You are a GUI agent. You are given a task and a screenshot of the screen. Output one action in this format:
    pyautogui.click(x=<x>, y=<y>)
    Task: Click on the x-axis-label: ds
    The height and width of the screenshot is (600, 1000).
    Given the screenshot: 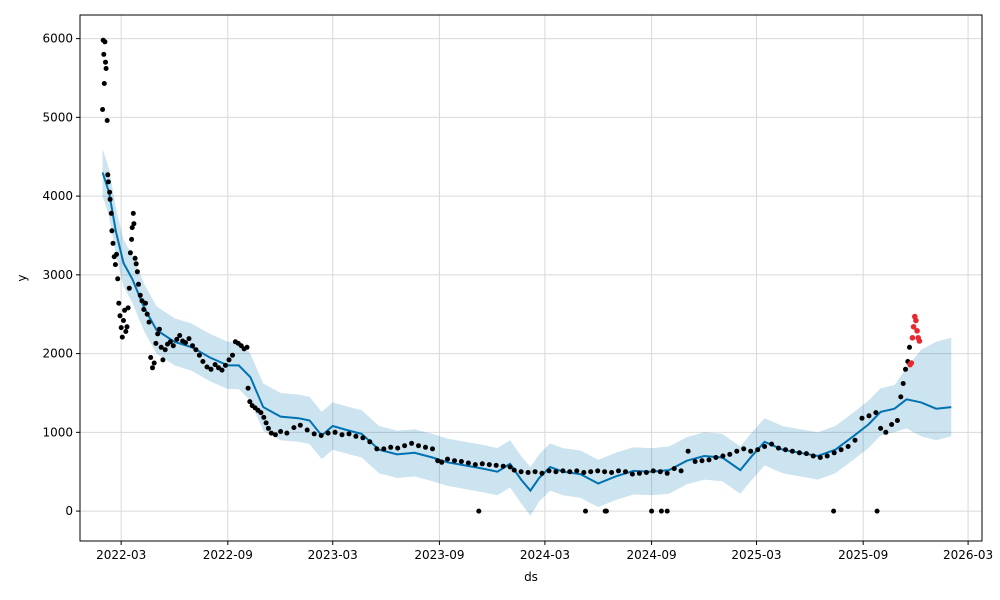 What is the action you would take?
    pyautogui.click(x=531, y=577)
    